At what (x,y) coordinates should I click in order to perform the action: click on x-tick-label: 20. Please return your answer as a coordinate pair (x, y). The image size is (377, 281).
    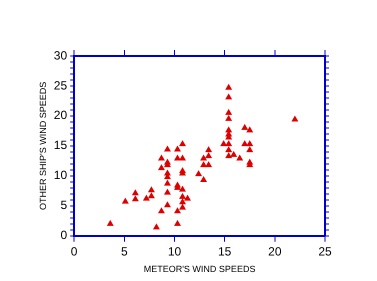
    Looking at the image, I should click on (275, 251).